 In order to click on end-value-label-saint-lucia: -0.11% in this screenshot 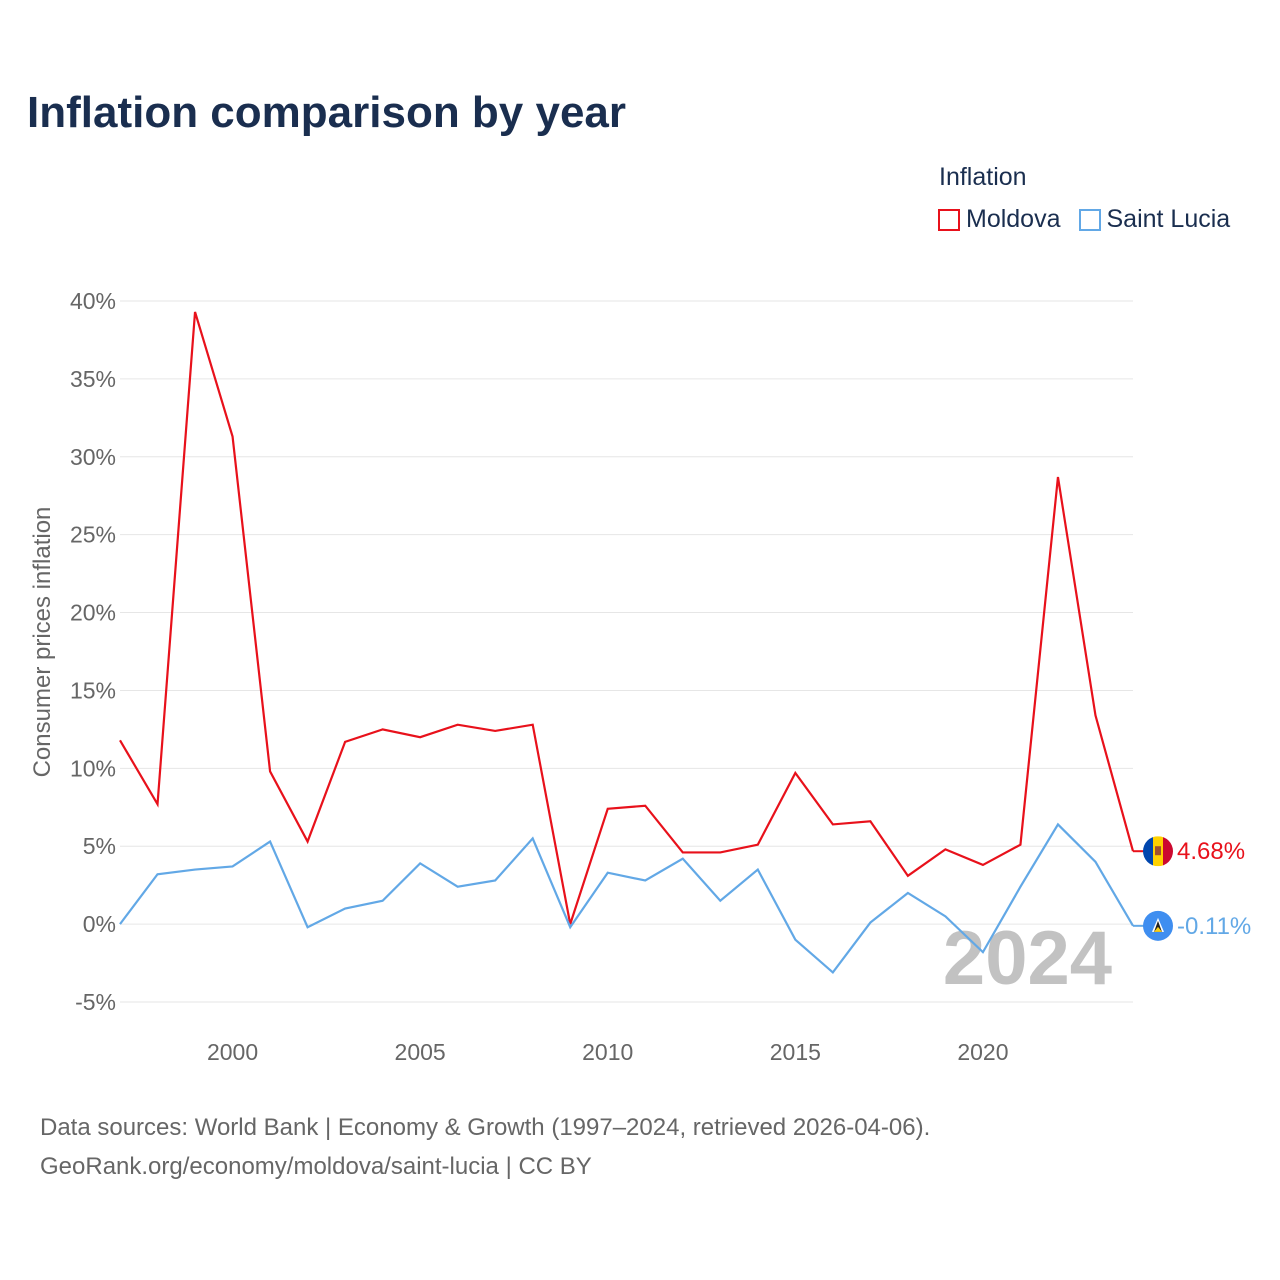, I will do `click(1214, 926)`.